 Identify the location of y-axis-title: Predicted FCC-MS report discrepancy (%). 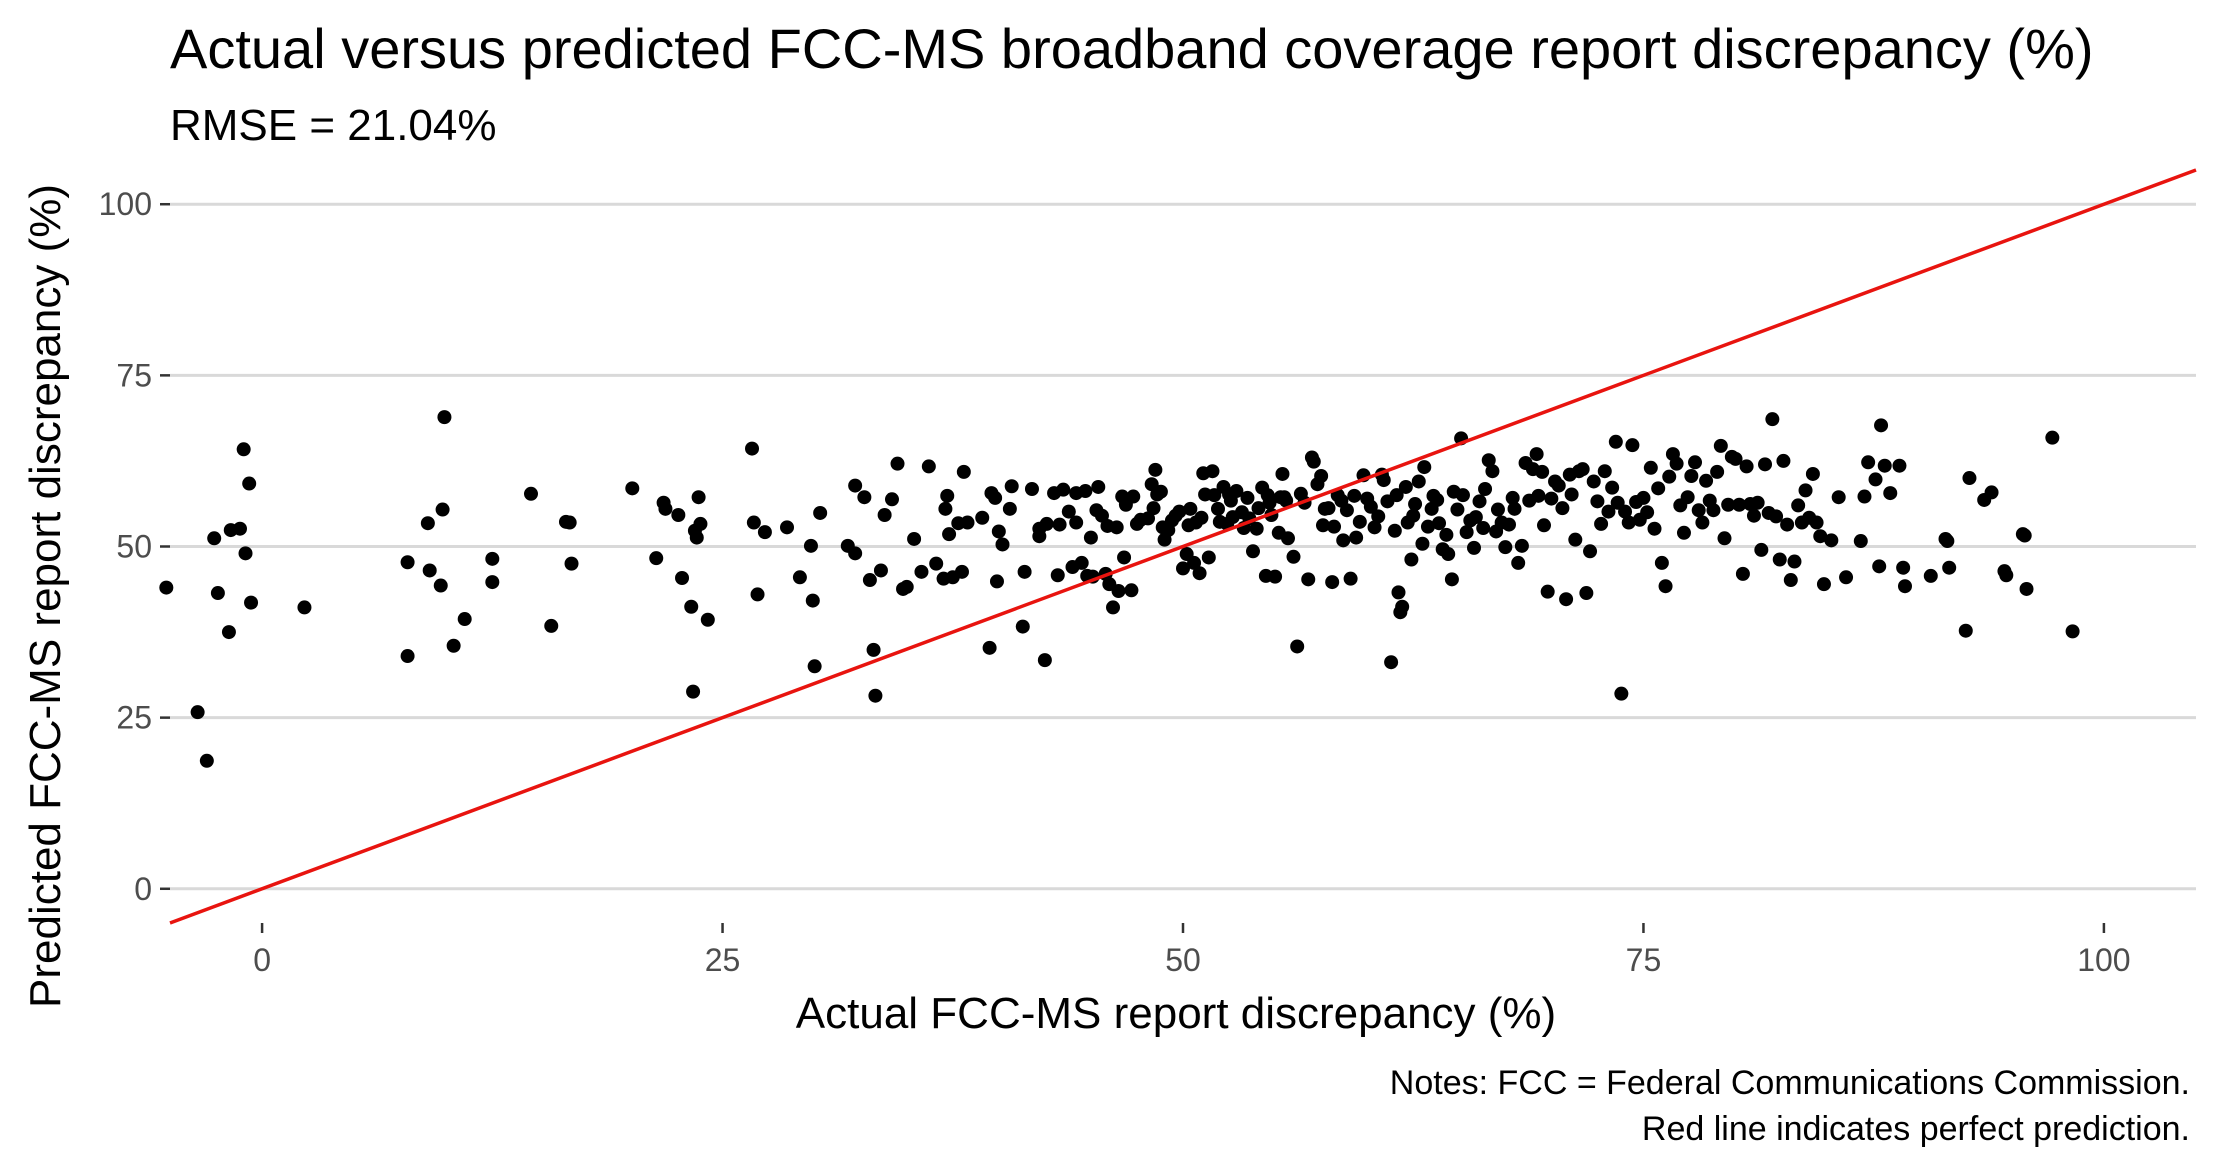
(45, 596).